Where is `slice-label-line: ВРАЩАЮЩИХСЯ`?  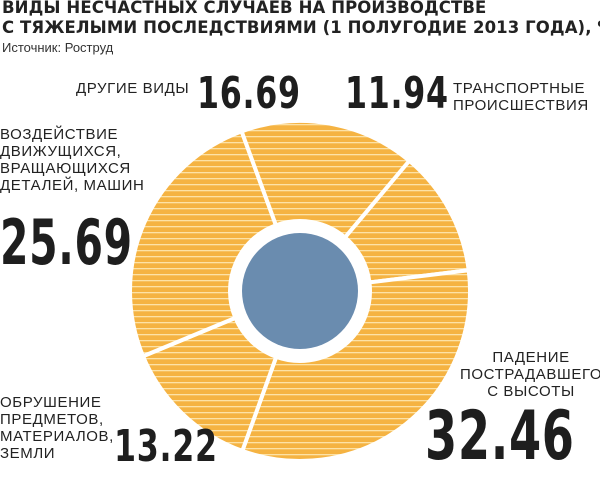 slice-label-line: ВРАЩАЮЩИХСЯ is located at coordinates (65, 168).